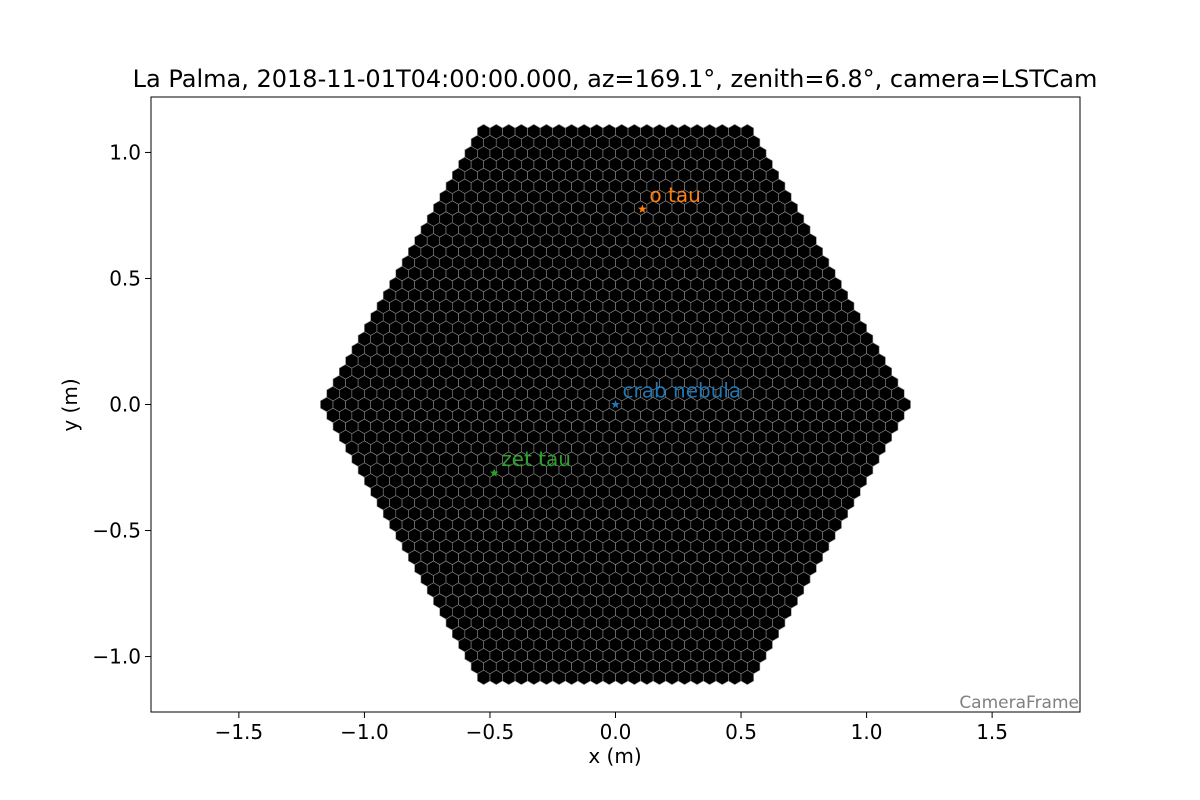  Describe the element at coordinates (1019, 703) in the screenshot. I see `frame-annotation: CameraFrame` at that location.